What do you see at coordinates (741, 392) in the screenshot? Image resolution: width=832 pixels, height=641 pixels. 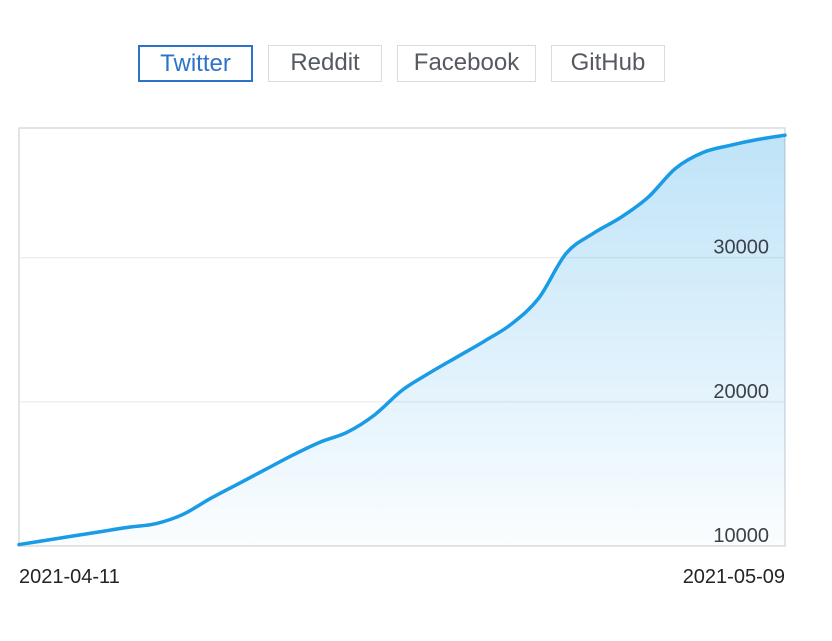 I see `y-tick-label: 20000` at bounding box center [741, 392].